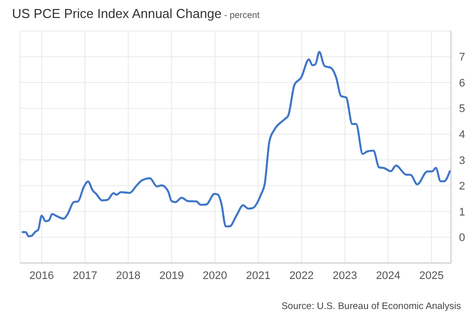 This screenshot has height=323, width=473. I want to click on y-tick-label: 3, so click(462, 160).